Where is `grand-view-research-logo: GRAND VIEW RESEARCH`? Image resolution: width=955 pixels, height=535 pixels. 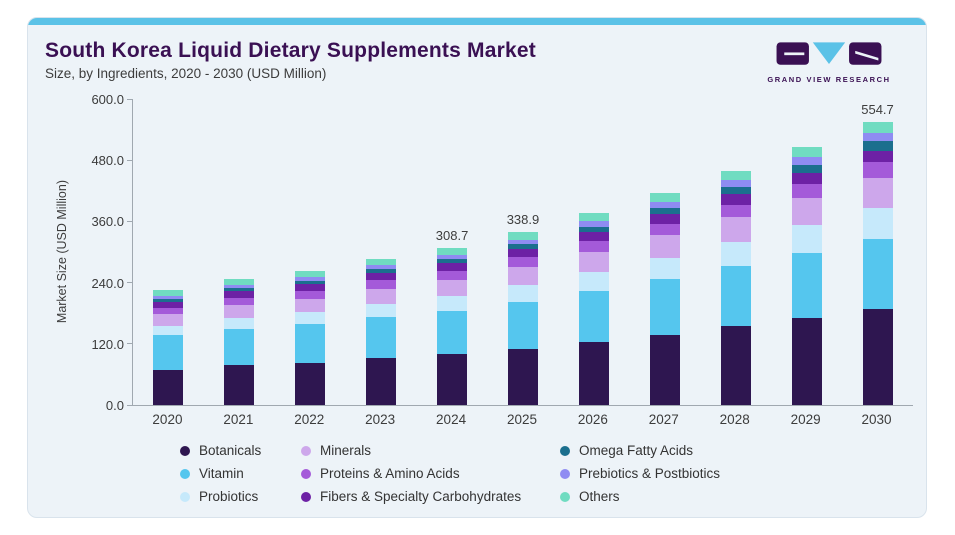
grand-view-research-logo: GRAND VIEW RESEARCH is located at coordinates (829, 62).